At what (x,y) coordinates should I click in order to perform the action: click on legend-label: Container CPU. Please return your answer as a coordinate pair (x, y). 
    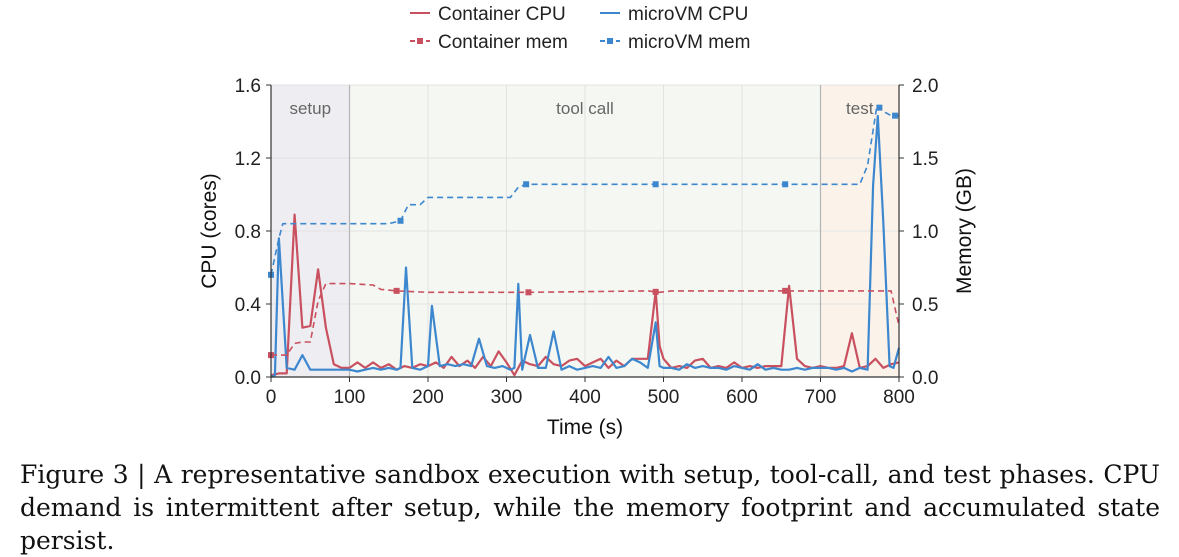
    Looking at the image, I should click on (502, 14).